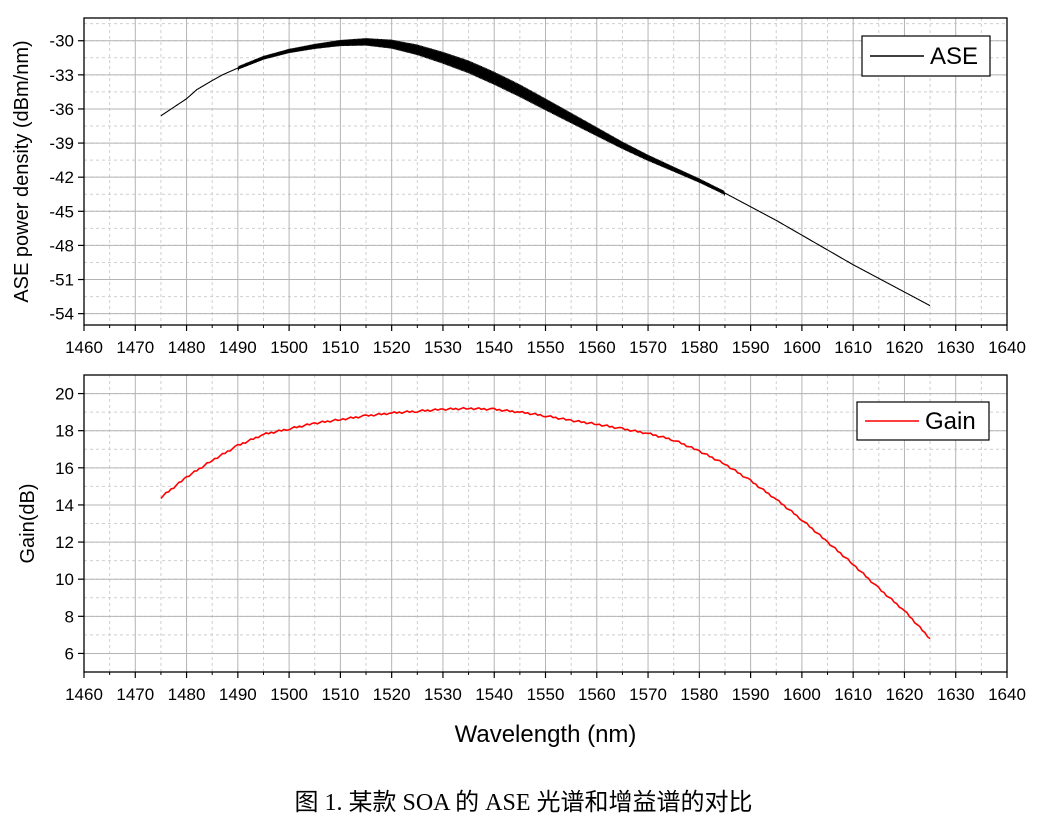 This screenshot has width=1047, height=825. I want to click on y-tick-label: -36, so click(61, 109).